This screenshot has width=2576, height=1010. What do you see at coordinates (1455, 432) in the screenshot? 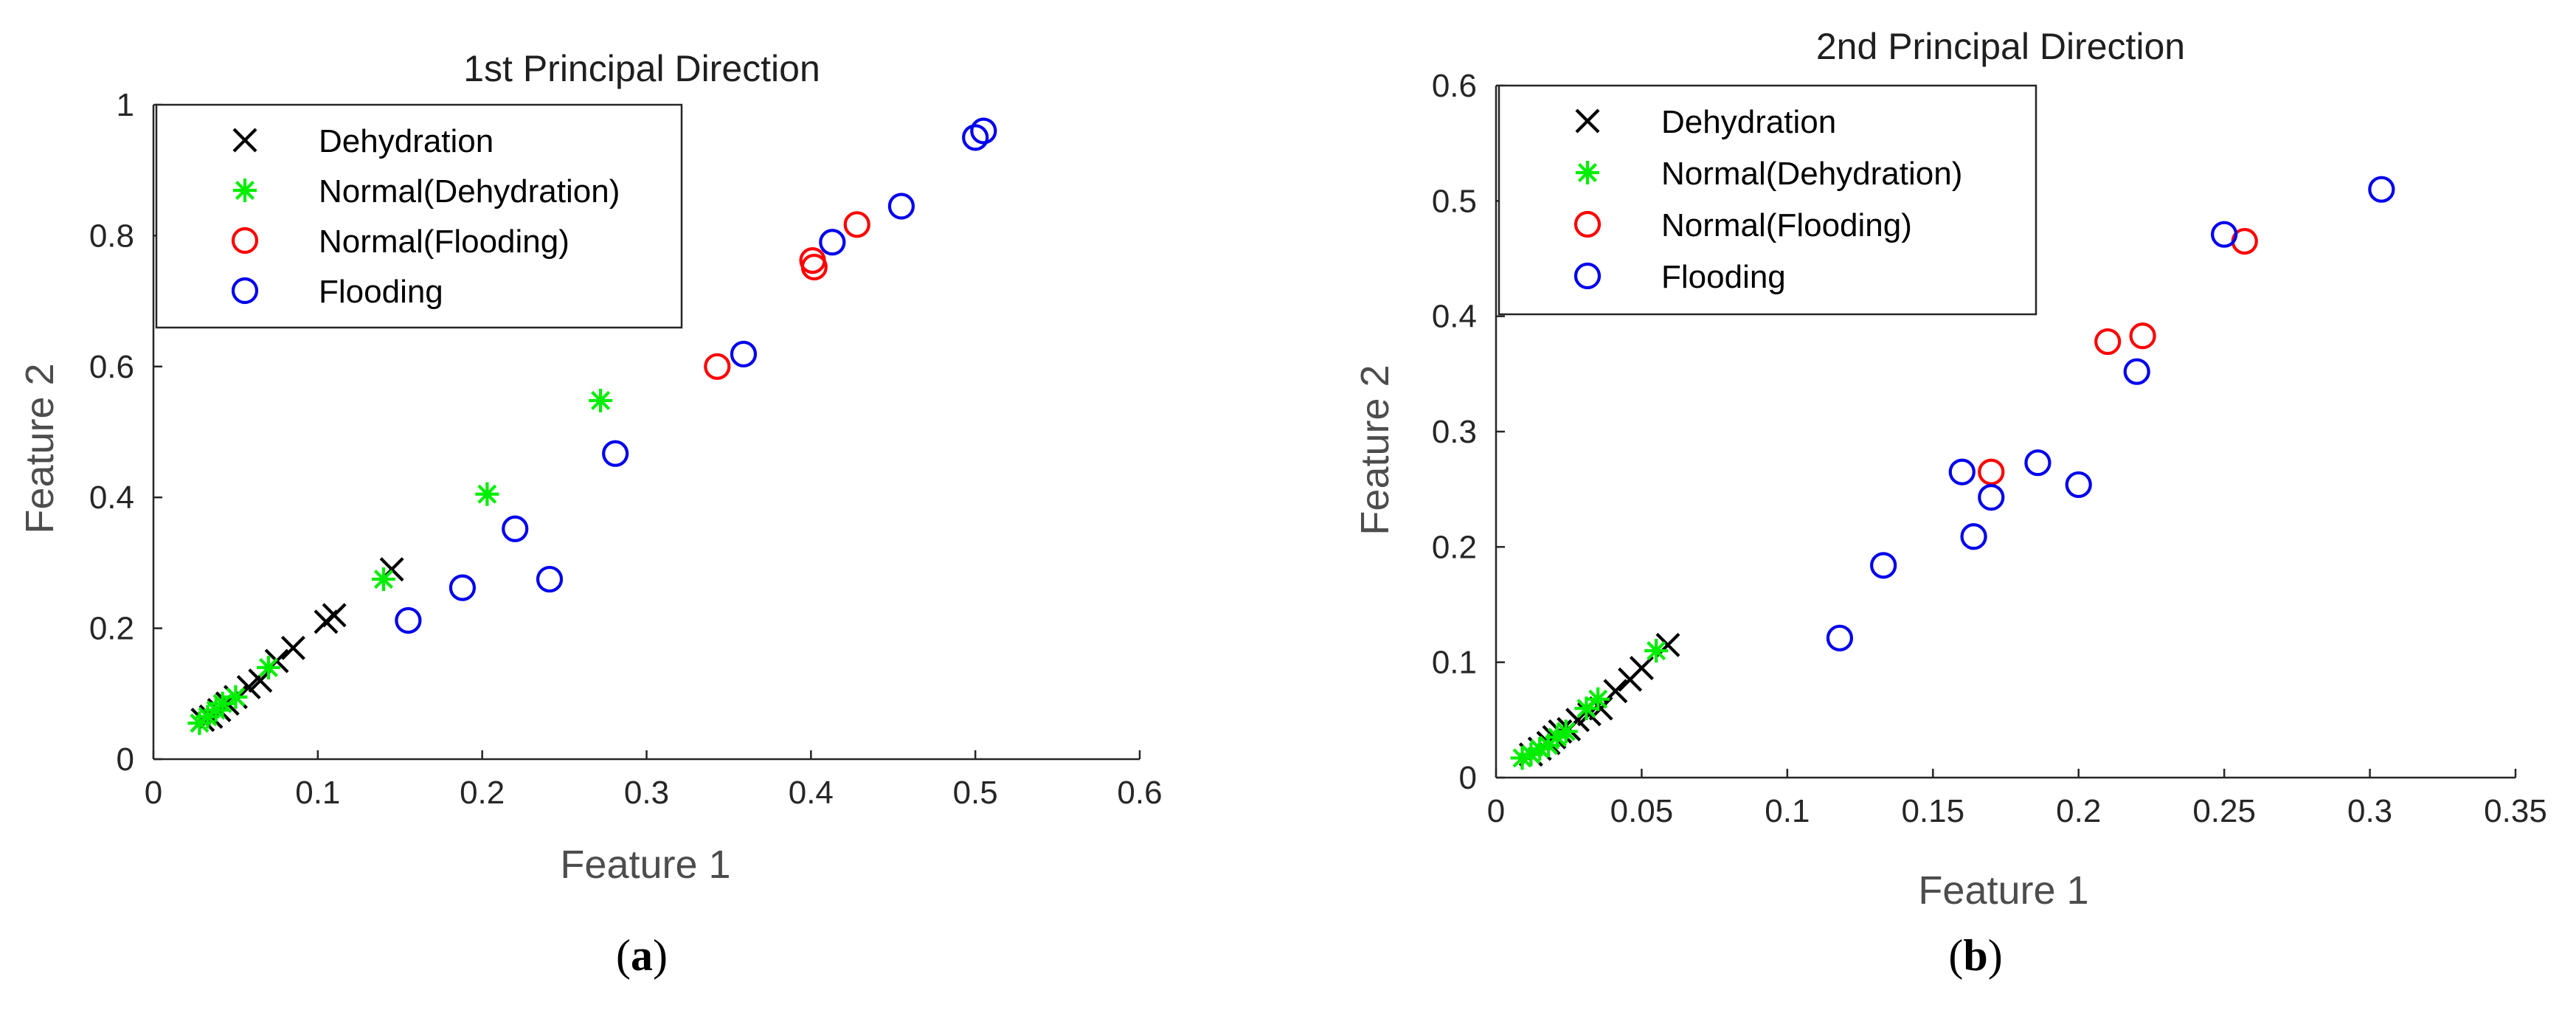
I see `y-tick-label: 0.3` at bounding box center [1455, 432].